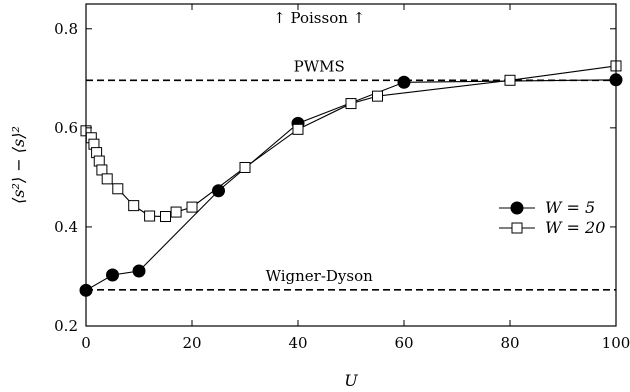  What do you see at coordinates (66, 29) in the screenshot?
I see `y-tick-label: 0.8` at bounding box center [66, 29].